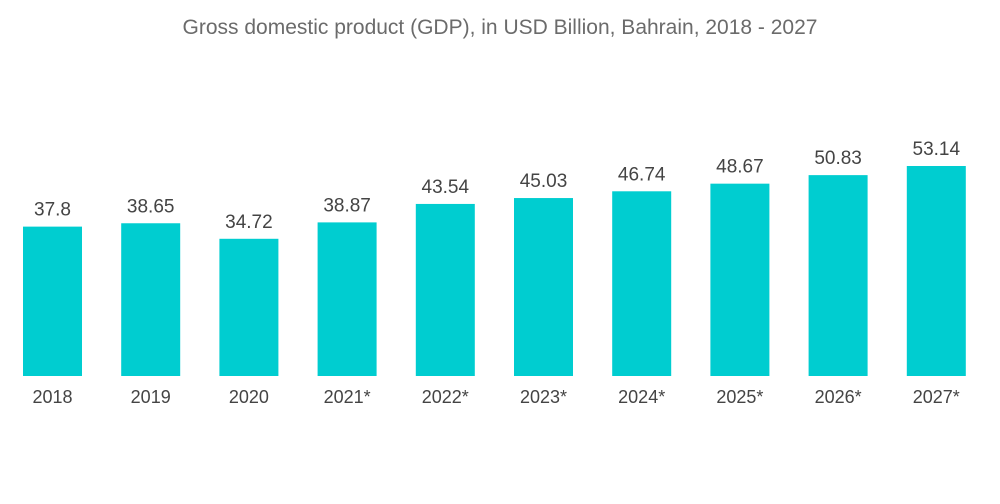 Image resolution: width=1000 pixels, height=504 pixels. Describe the element at coordinates (249, 222) in the screenshot. I see `data-label: 34.72` at that location.